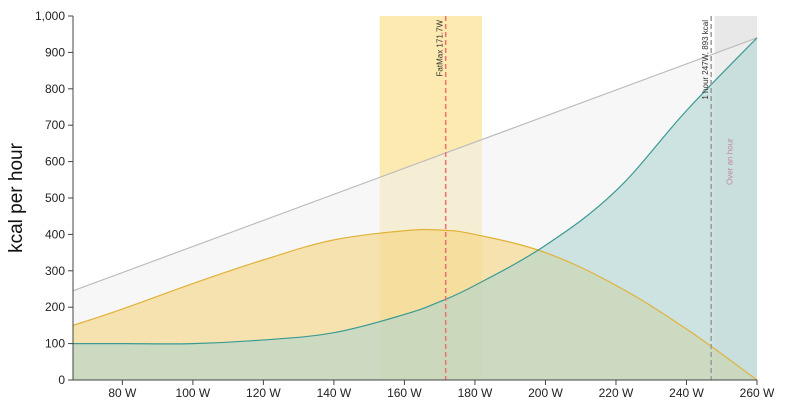  What do you see at coordinates (334, 393) in the screenshot?
I see `x-tick-label: 140 W` at bounding box center [334, 393].